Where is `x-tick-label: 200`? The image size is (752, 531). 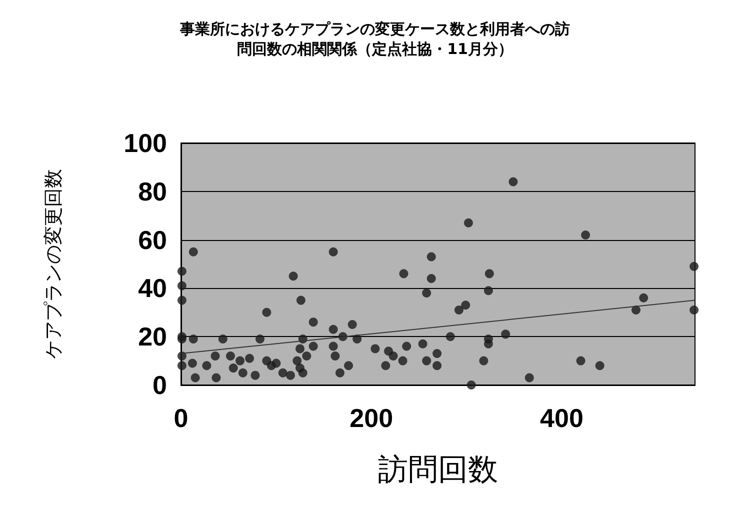
x-tick-label: 200 is located at coordinates (372, 418).